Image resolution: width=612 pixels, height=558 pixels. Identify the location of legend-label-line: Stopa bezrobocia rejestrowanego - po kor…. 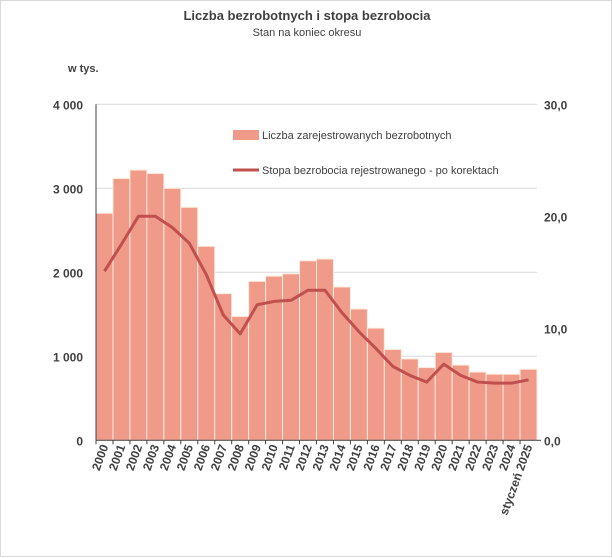
(380, 171).